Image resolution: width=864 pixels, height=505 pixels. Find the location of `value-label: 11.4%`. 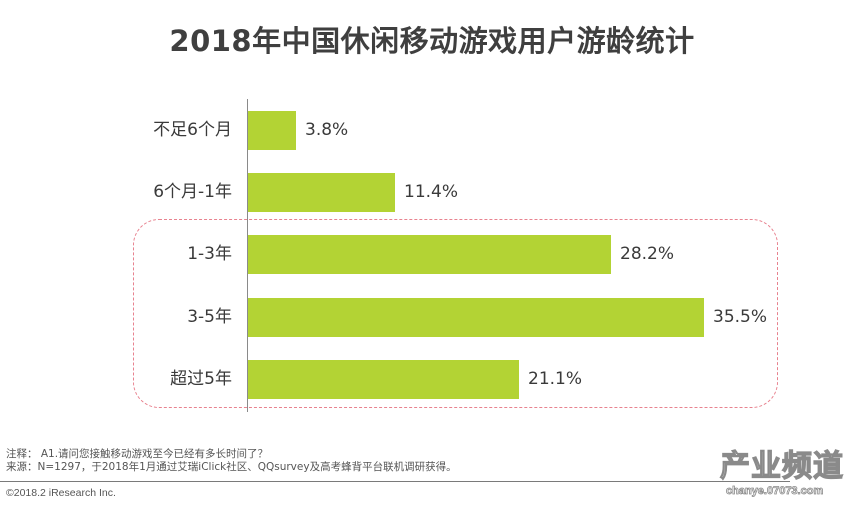

value-label: 11.4% is located at coordinates (431, 192).